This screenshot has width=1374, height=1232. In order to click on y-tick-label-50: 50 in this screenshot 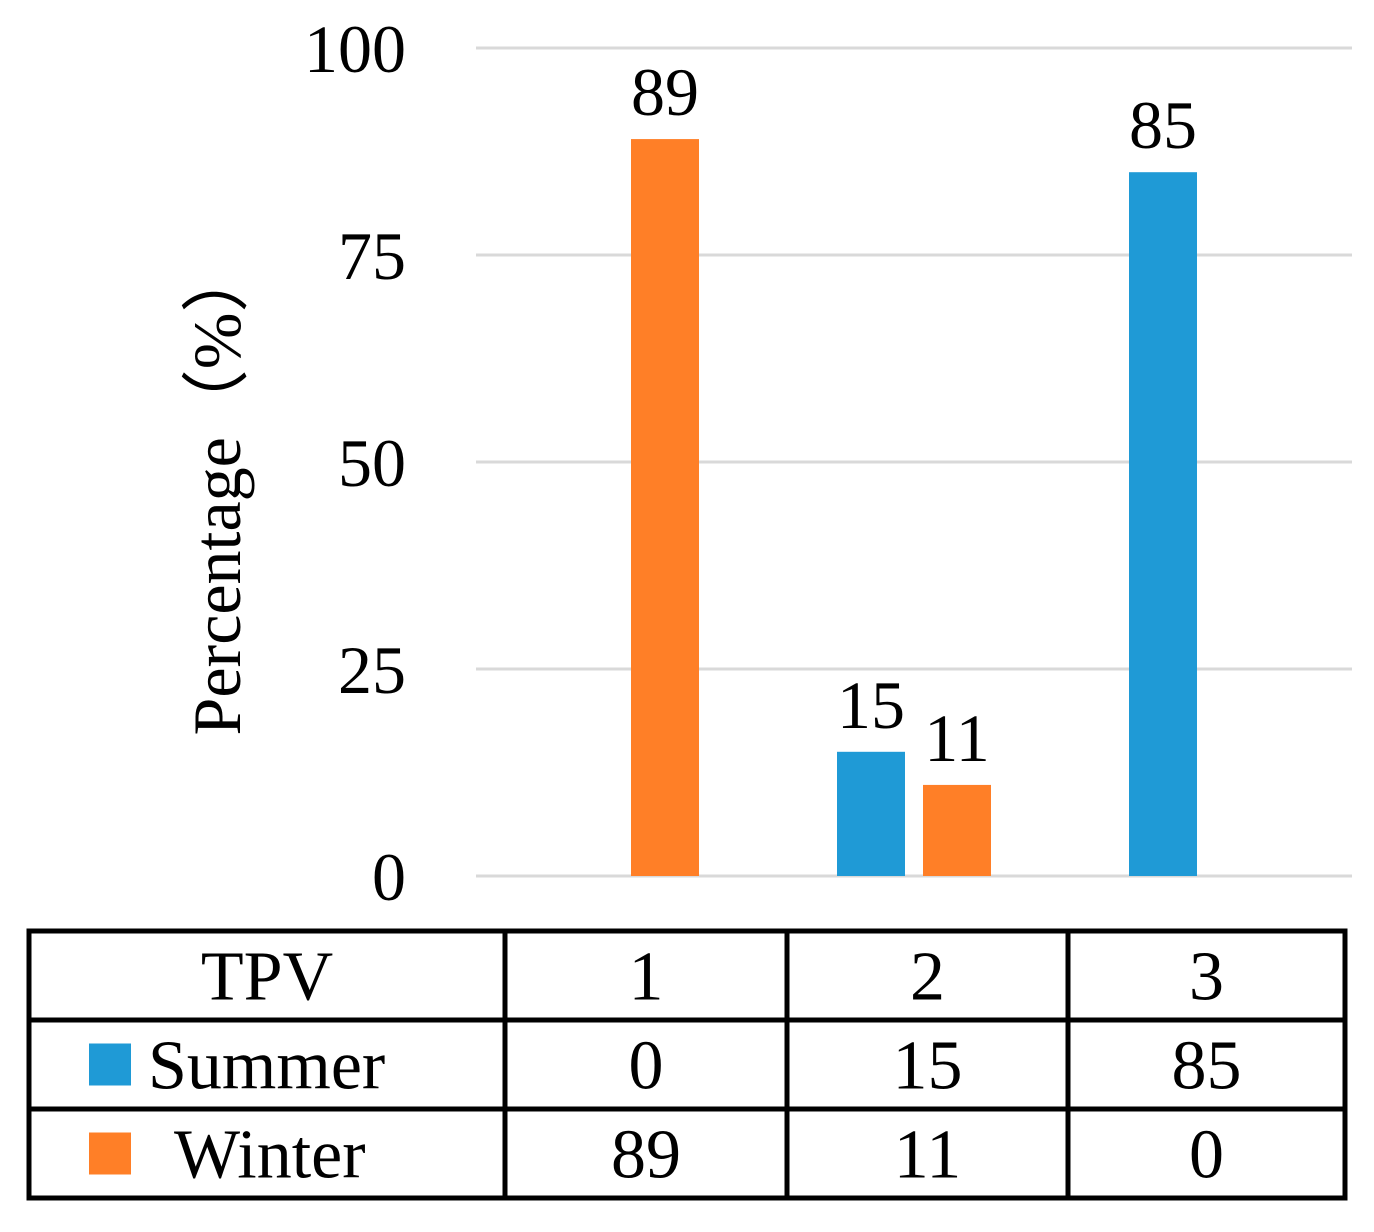, I will do `click(372, 463)`.